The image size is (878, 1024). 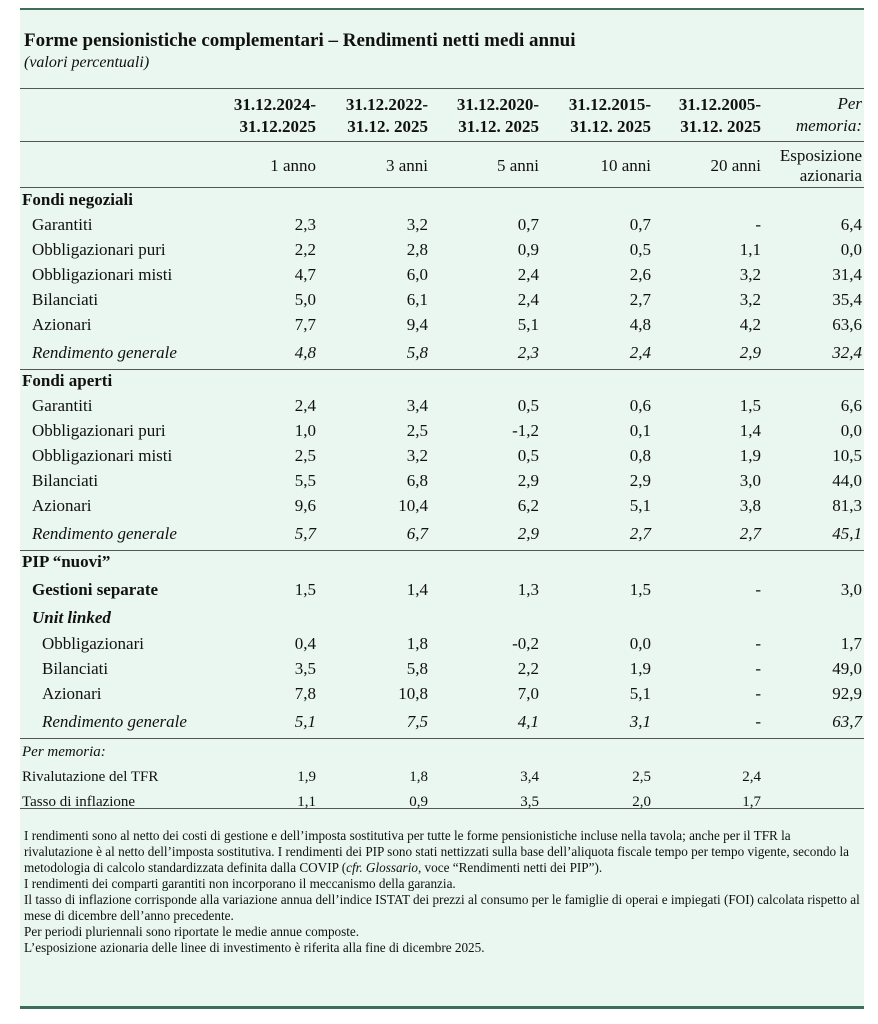 What do you see at coordinates (719, 104) in the screenshot?
I see `column-period-start: 31.12.2005-` at bounding box center [719, 104].